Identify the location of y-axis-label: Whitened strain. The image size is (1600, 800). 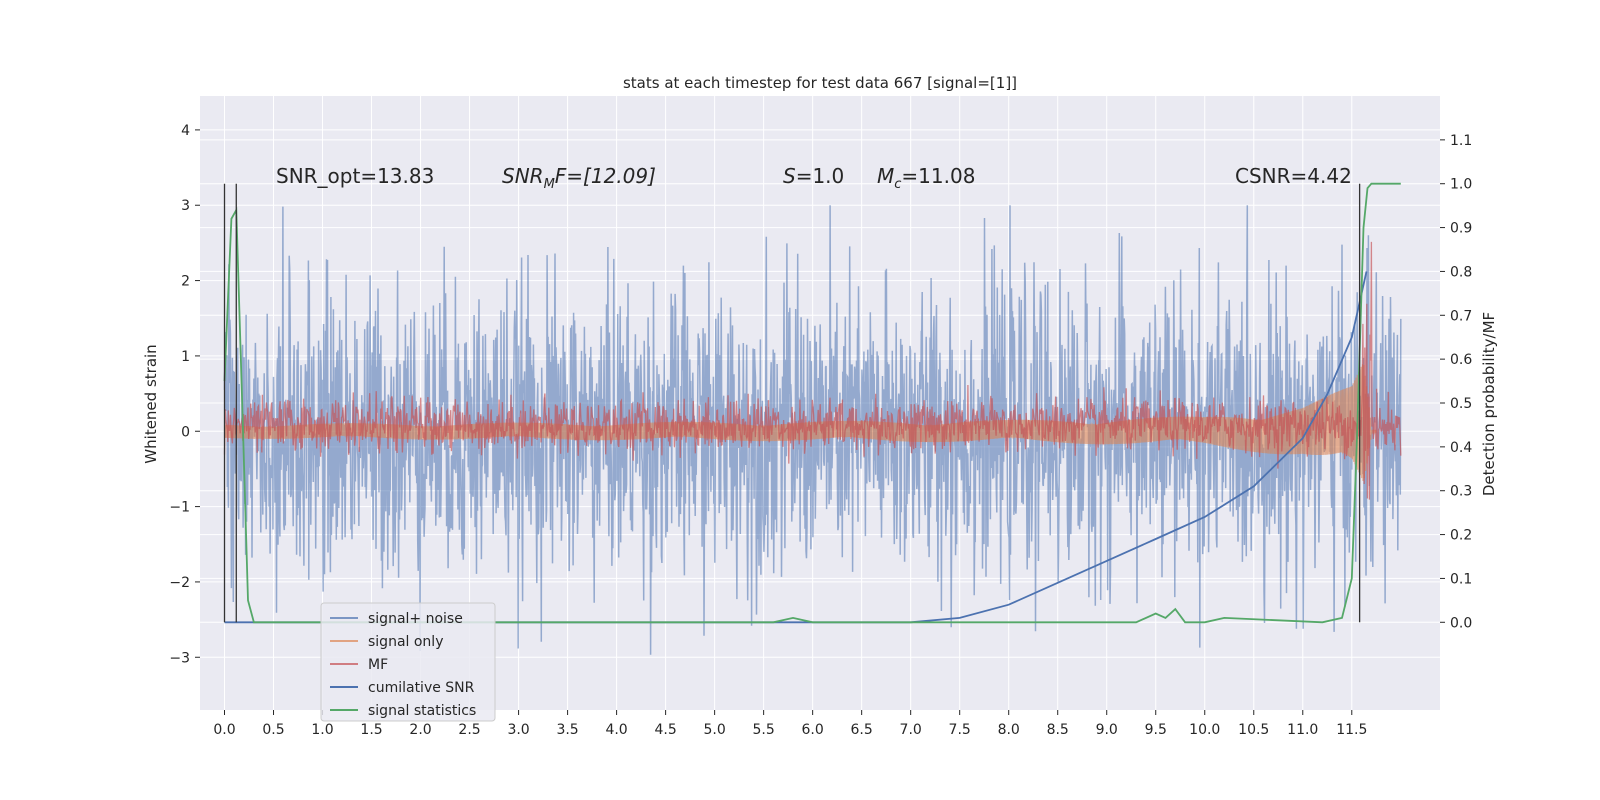
(151, 403).